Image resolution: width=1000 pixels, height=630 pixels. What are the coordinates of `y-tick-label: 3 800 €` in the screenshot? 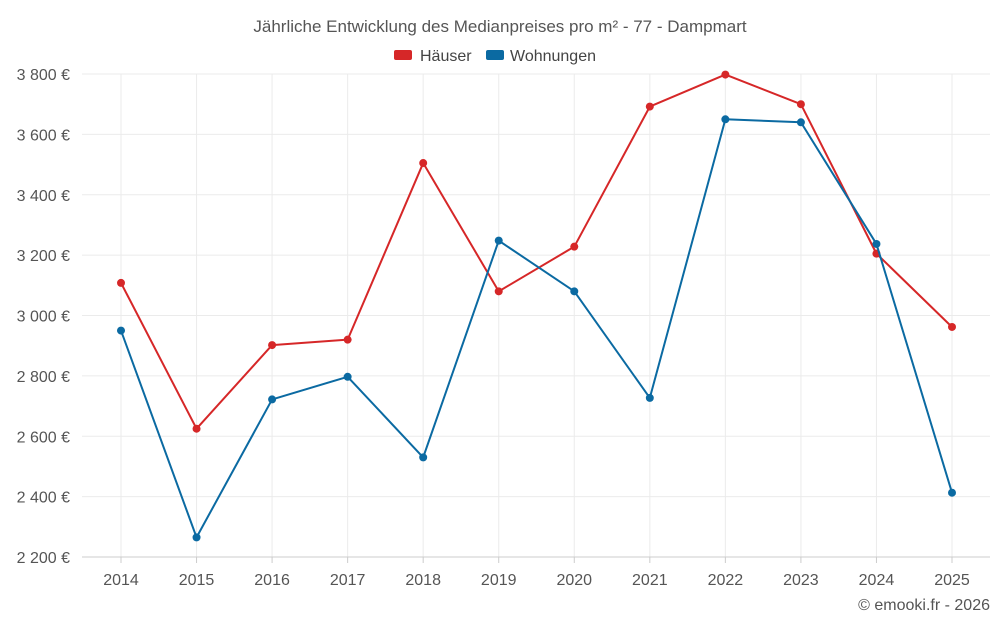 It's located at (43, 75).